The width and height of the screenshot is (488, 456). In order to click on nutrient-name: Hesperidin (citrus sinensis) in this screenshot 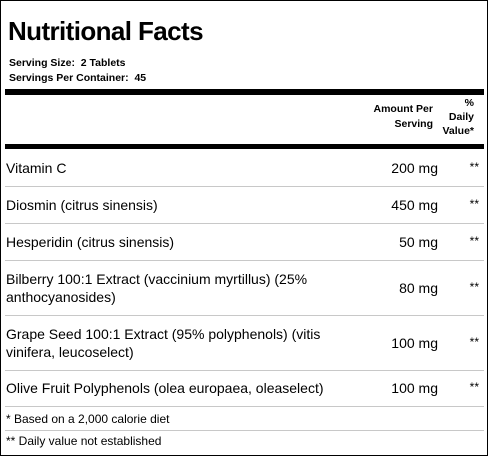, I will do `click(90, 242)`.